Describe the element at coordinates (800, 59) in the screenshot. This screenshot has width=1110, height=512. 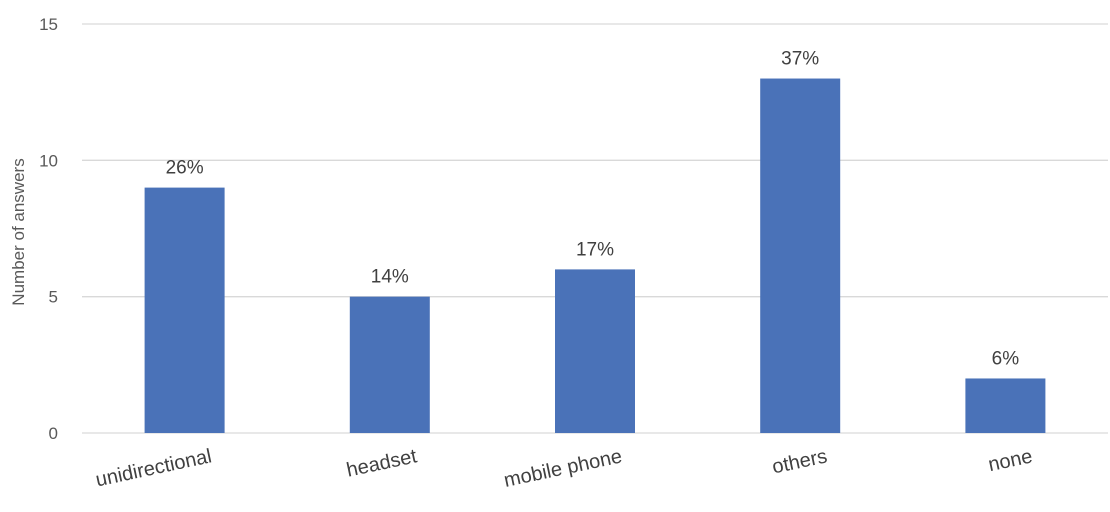
I see `data-label: 37%` at that location.